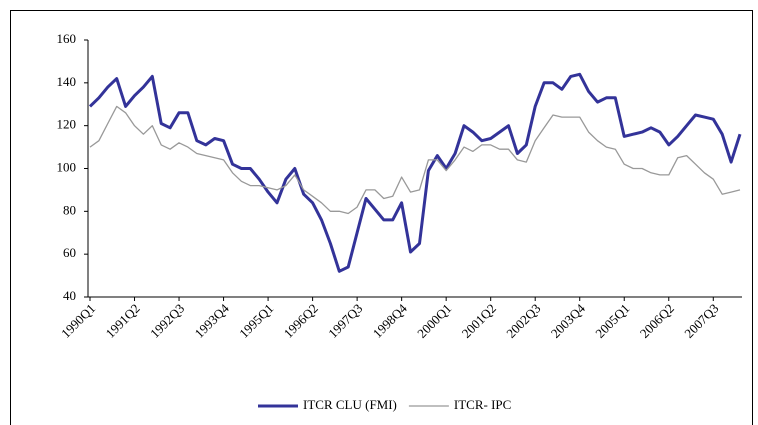 The width and height of the screenshot is (758, 425). Describe the element at coordinates (167, 321) in the screenshot. I see `x-tick-label: 1992Q3` at that location.